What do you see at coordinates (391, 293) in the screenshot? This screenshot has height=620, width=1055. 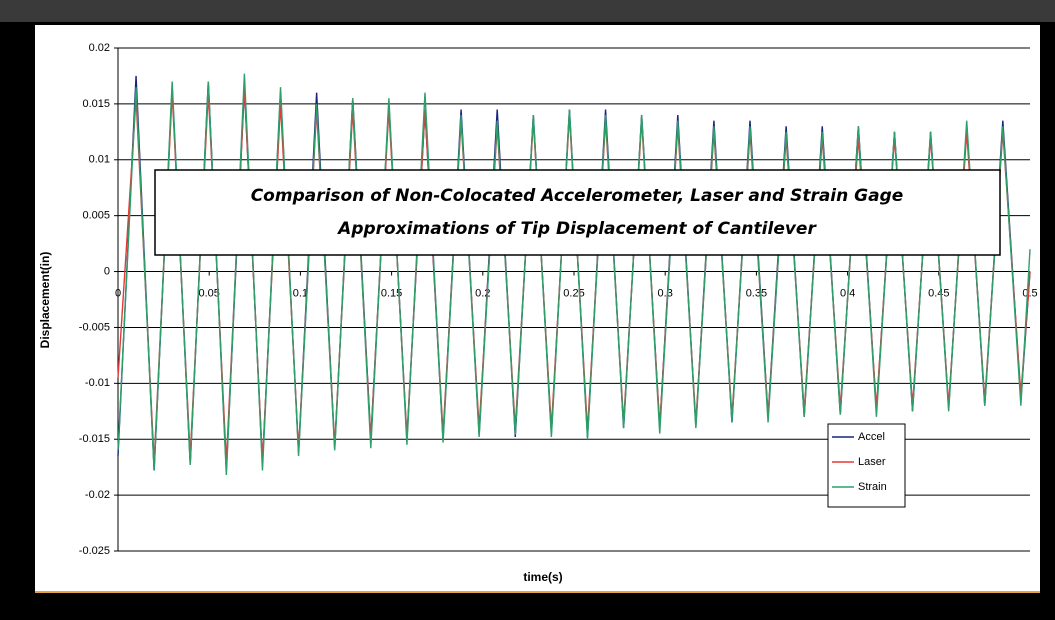 I see `x-tick-label: 0.15` at bounding box center [391, 293].